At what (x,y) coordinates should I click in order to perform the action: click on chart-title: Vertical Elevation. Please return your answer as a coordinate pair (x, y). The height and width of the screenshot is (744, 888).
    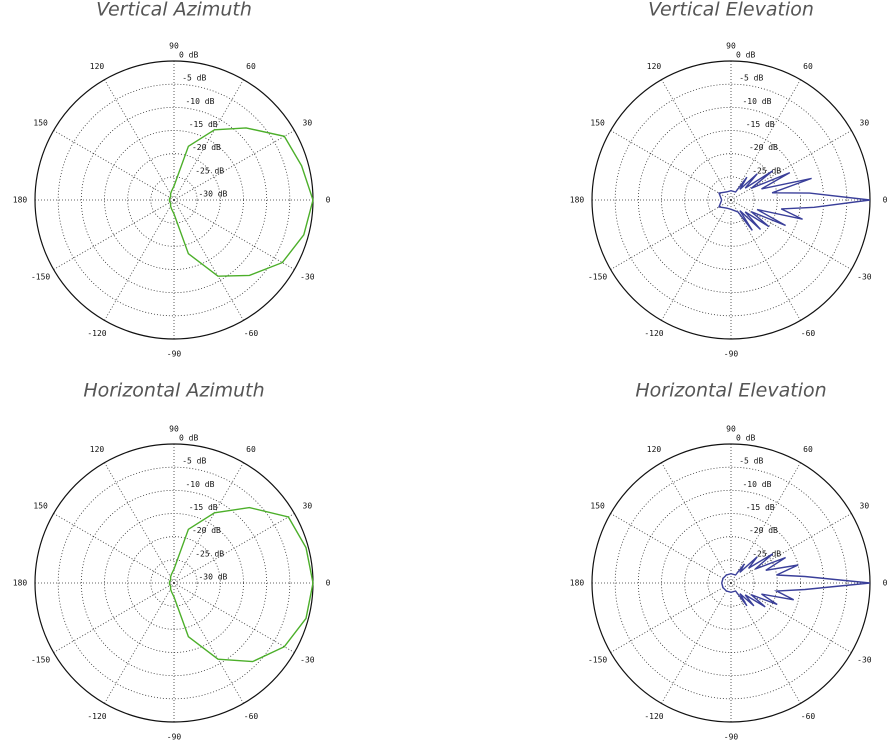
    Looking at the image, I should click on (731, 10).